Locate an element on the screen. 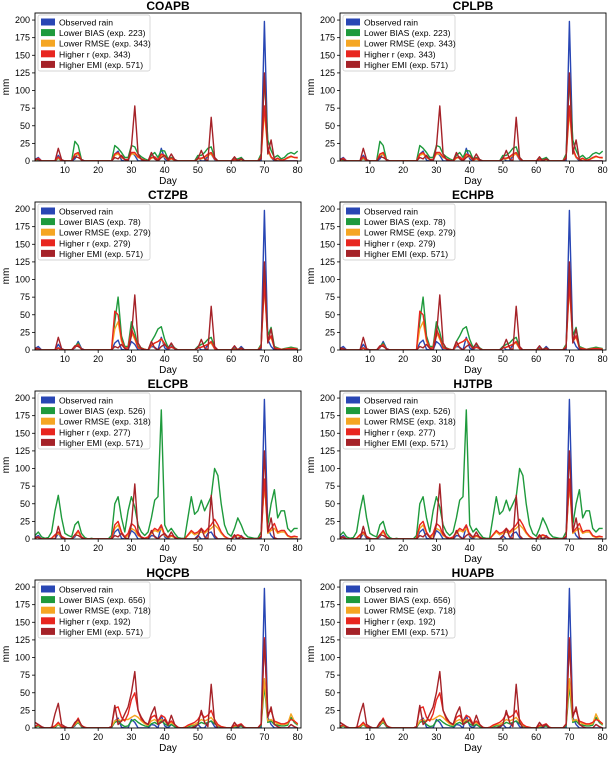 The image size is (611, 758). chart-title: ECHPB is located at coordinates (473, 195).